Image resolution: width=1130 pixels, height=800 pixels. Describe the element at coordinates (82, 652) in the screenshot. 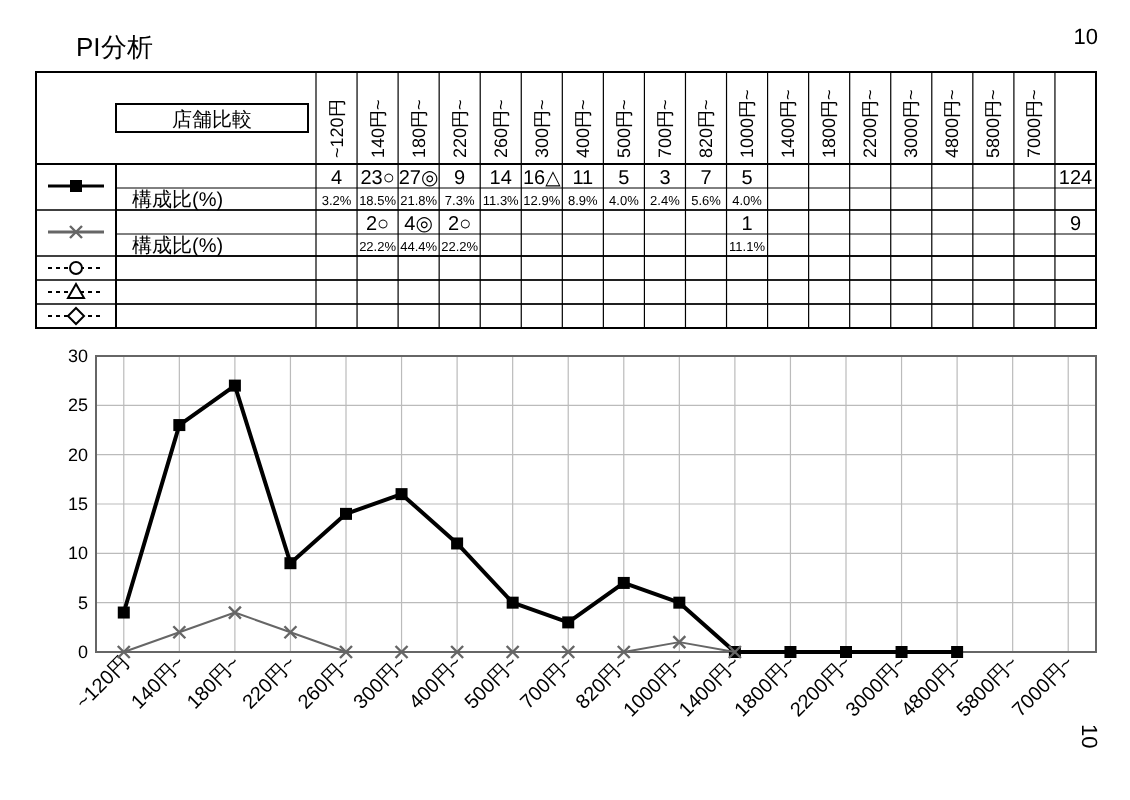

I see `y-tick-label: 0` at that location.